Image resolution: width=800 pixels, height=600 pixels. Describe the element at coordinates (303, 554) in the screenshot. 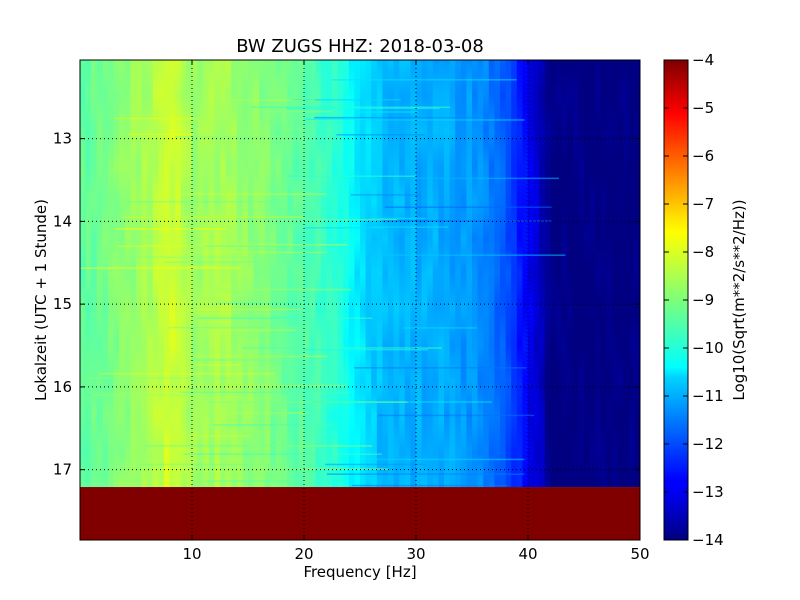

I see `x-tick-label: 20` at that location.